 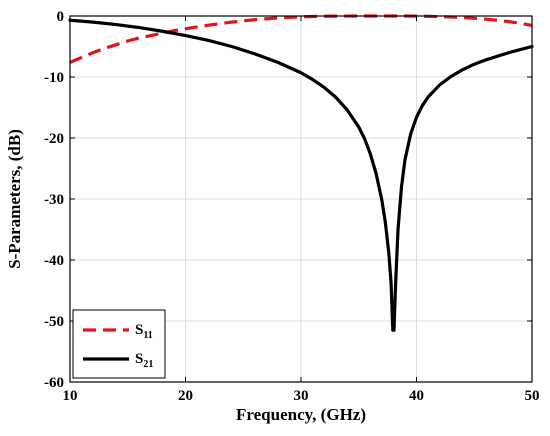 What do you see at coordinates (54, 322) in the screenshot?
I see `y-tick-label: -50` at bounding box center [54, 322].